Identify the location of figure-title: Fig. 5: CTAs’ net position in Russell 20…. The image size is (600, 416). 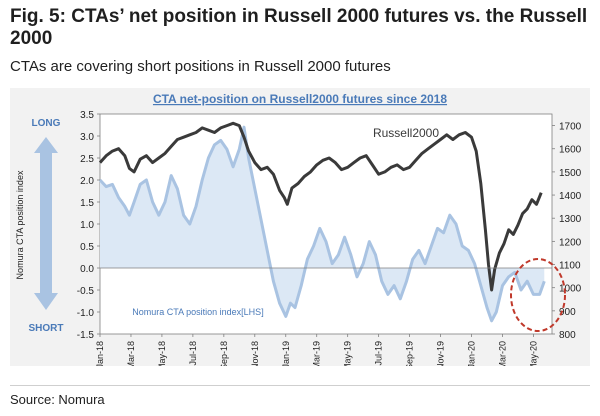
(299, 27).